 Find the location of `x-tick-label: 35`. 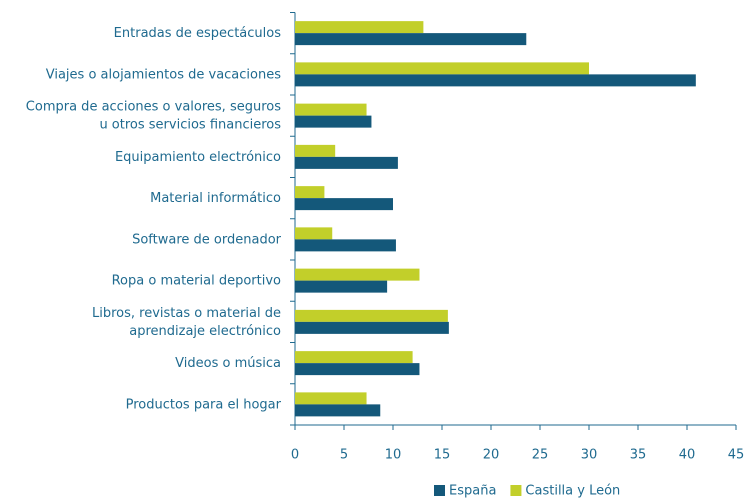

x-tick-label: 35 is located at coordinates (638, 455).